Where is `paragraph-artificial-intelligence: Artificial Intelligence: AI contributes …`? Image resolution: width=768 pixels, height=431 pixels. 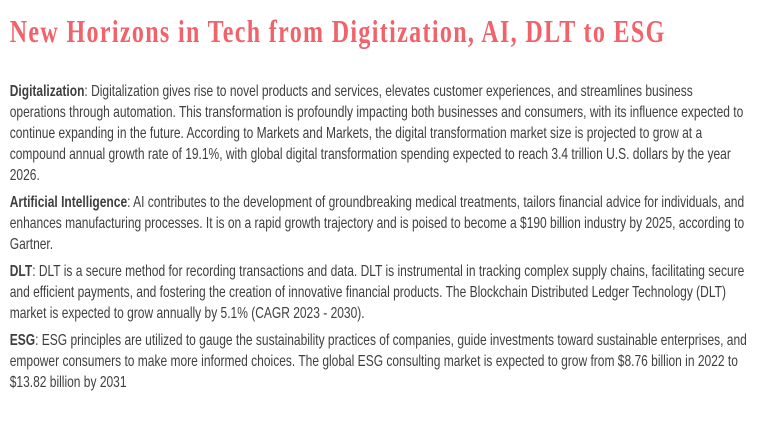 paragraph-artificial-intelligence: Artificial Intelligence: AI contributes … is located at coordinates (380, 223).